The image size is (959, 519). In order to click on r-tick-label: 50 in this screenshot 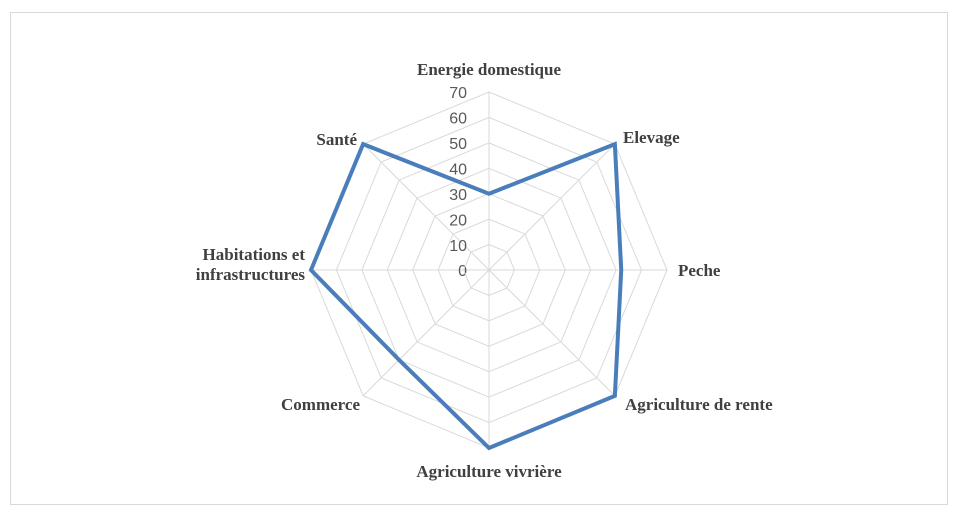, I will do `click(458, 144)`.